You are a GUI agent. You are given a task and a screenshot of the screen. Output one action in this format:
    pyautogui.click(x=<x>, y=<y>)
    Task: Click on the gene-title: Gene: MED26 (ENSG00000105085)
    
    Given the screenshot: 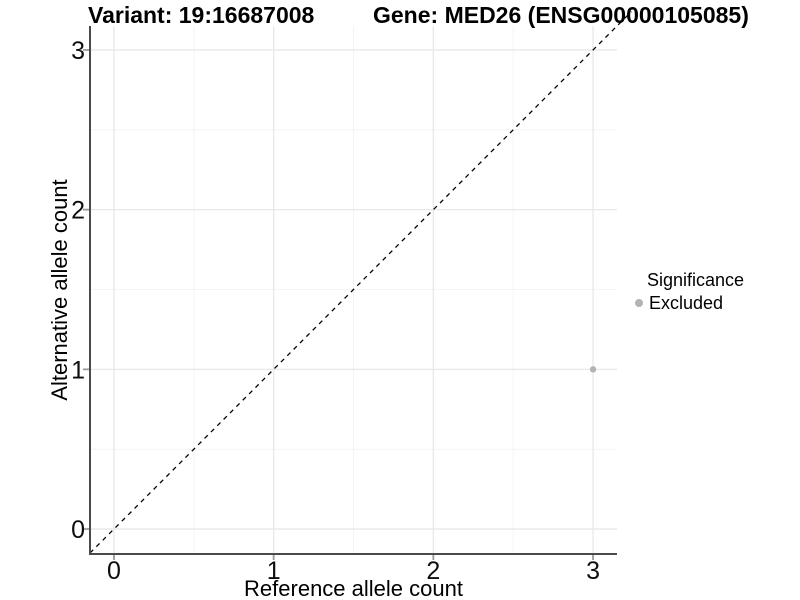 What is the action you would take?
    pyautogui.click(x=561, y=15)
    